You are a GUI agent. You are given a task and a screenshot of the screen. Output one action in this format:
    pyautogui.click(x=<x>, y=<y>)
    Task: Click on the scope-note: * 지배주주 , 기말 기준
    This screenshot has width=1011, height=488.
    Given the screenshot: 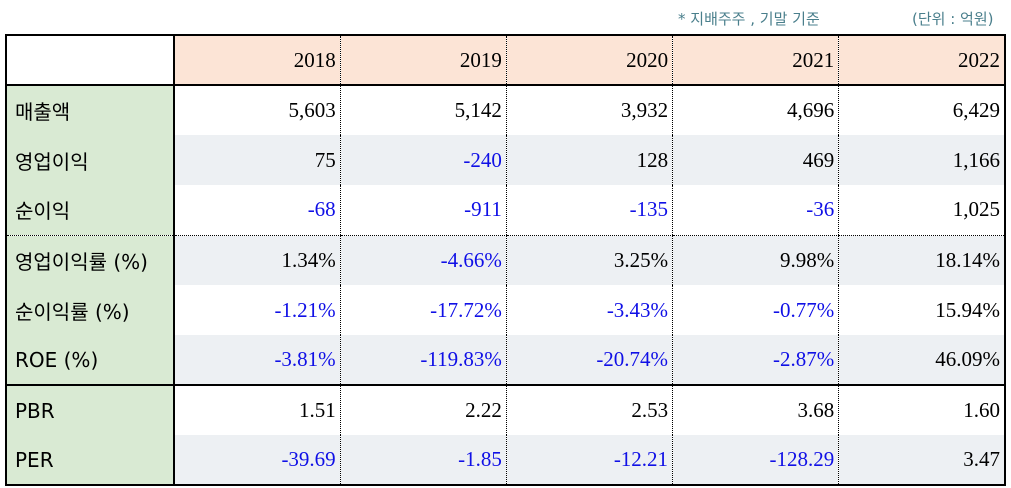 What is the action you would take?
    pyautogui.click(x=749, y=19)
    